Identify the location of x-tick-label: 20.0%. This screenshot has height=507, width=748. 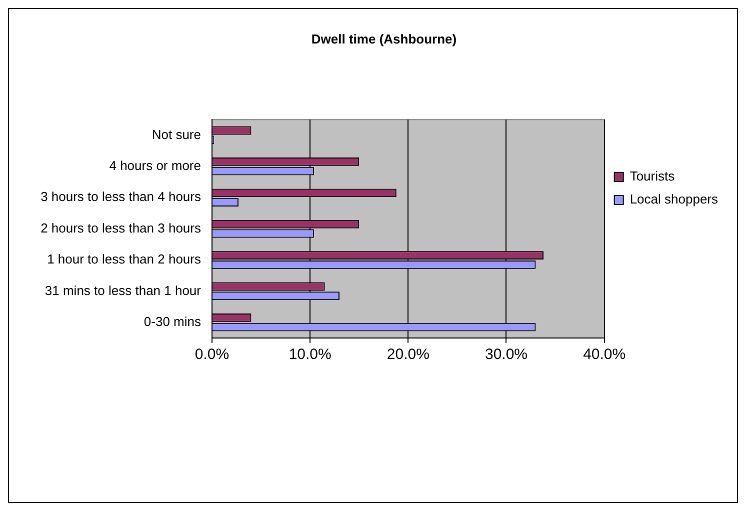
(408, 355).